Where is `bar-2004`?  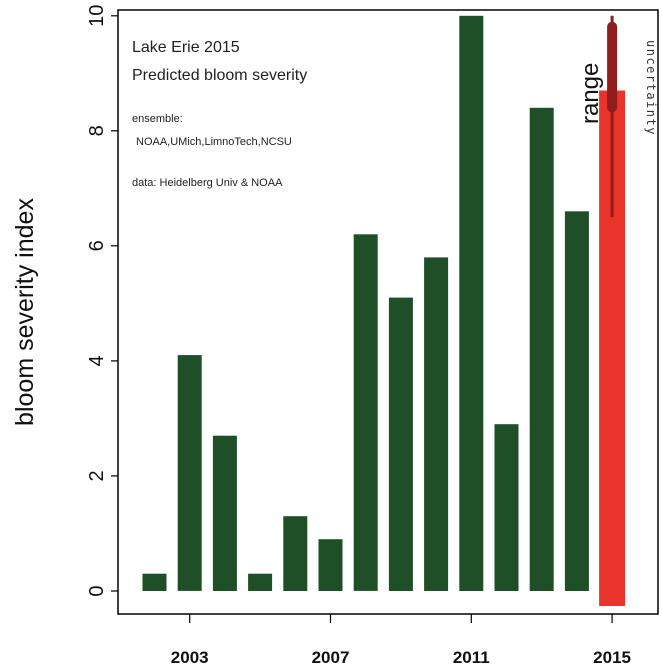
bar-2004 is located at coordinates (224, 513).